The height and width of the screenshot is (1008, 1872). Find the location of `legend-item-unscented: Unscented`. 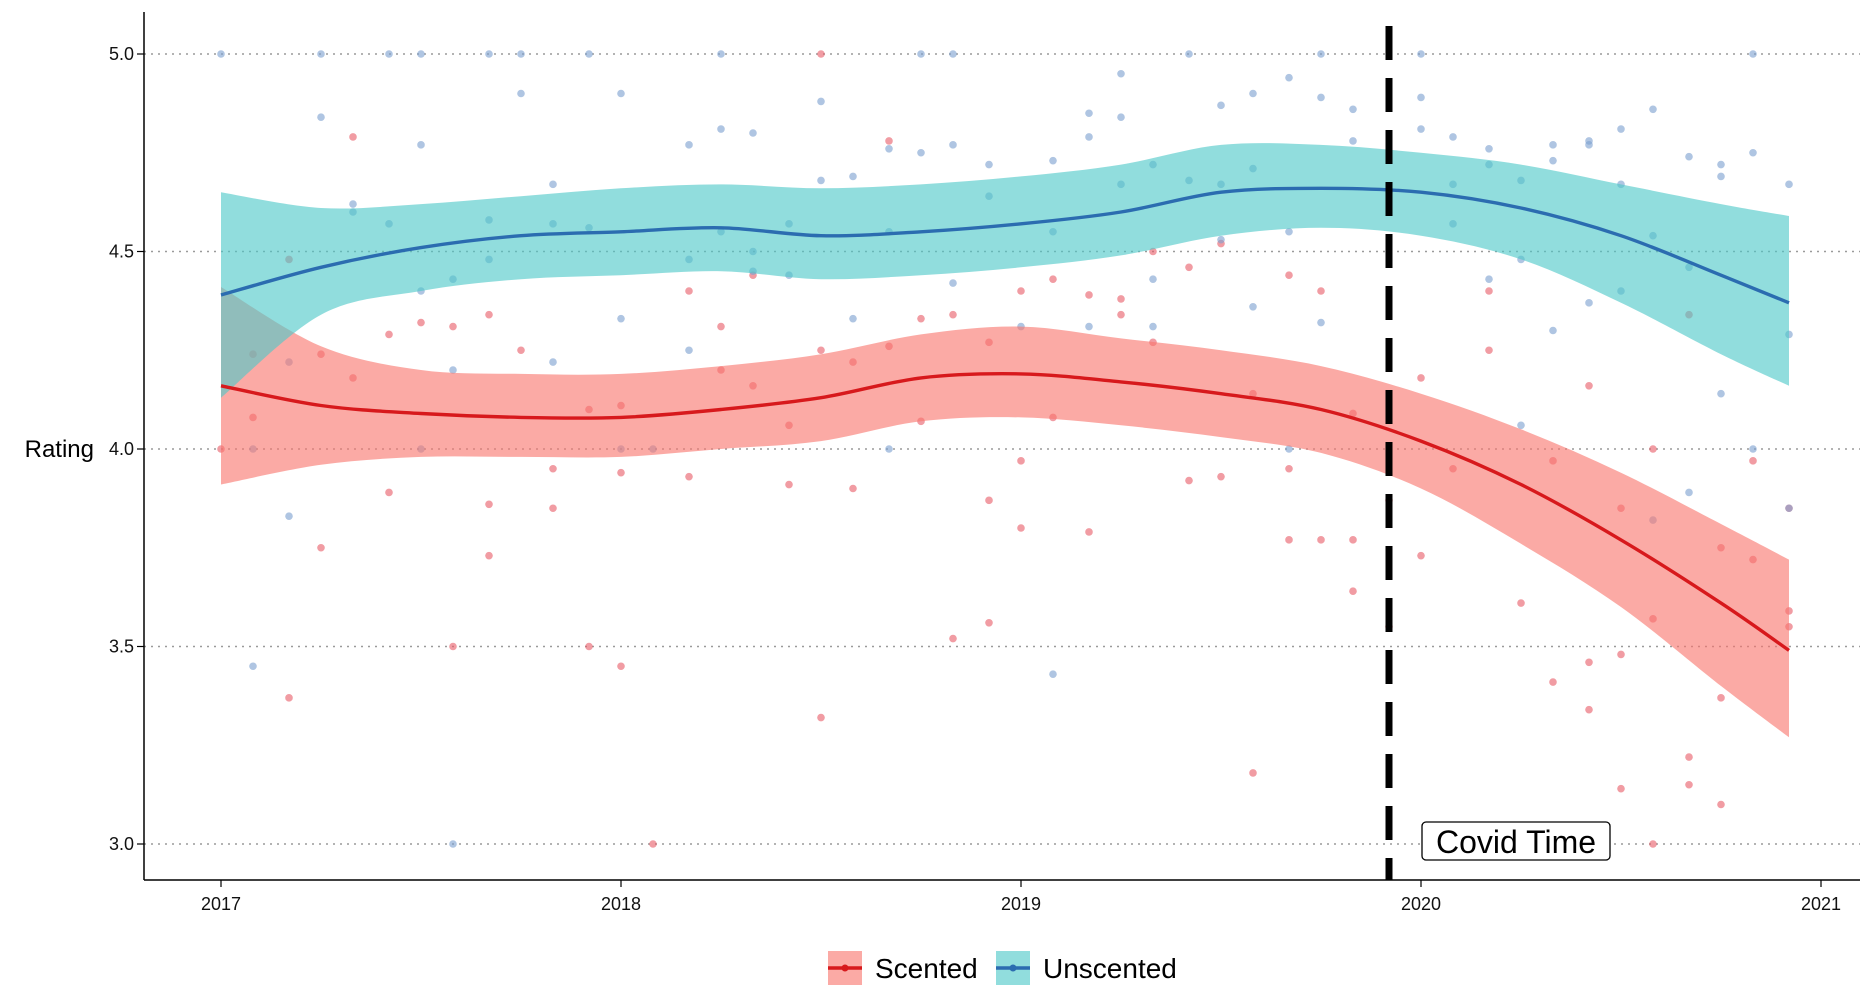

legend-item-unscented: Unscented is located at coordinates (1086, 968).